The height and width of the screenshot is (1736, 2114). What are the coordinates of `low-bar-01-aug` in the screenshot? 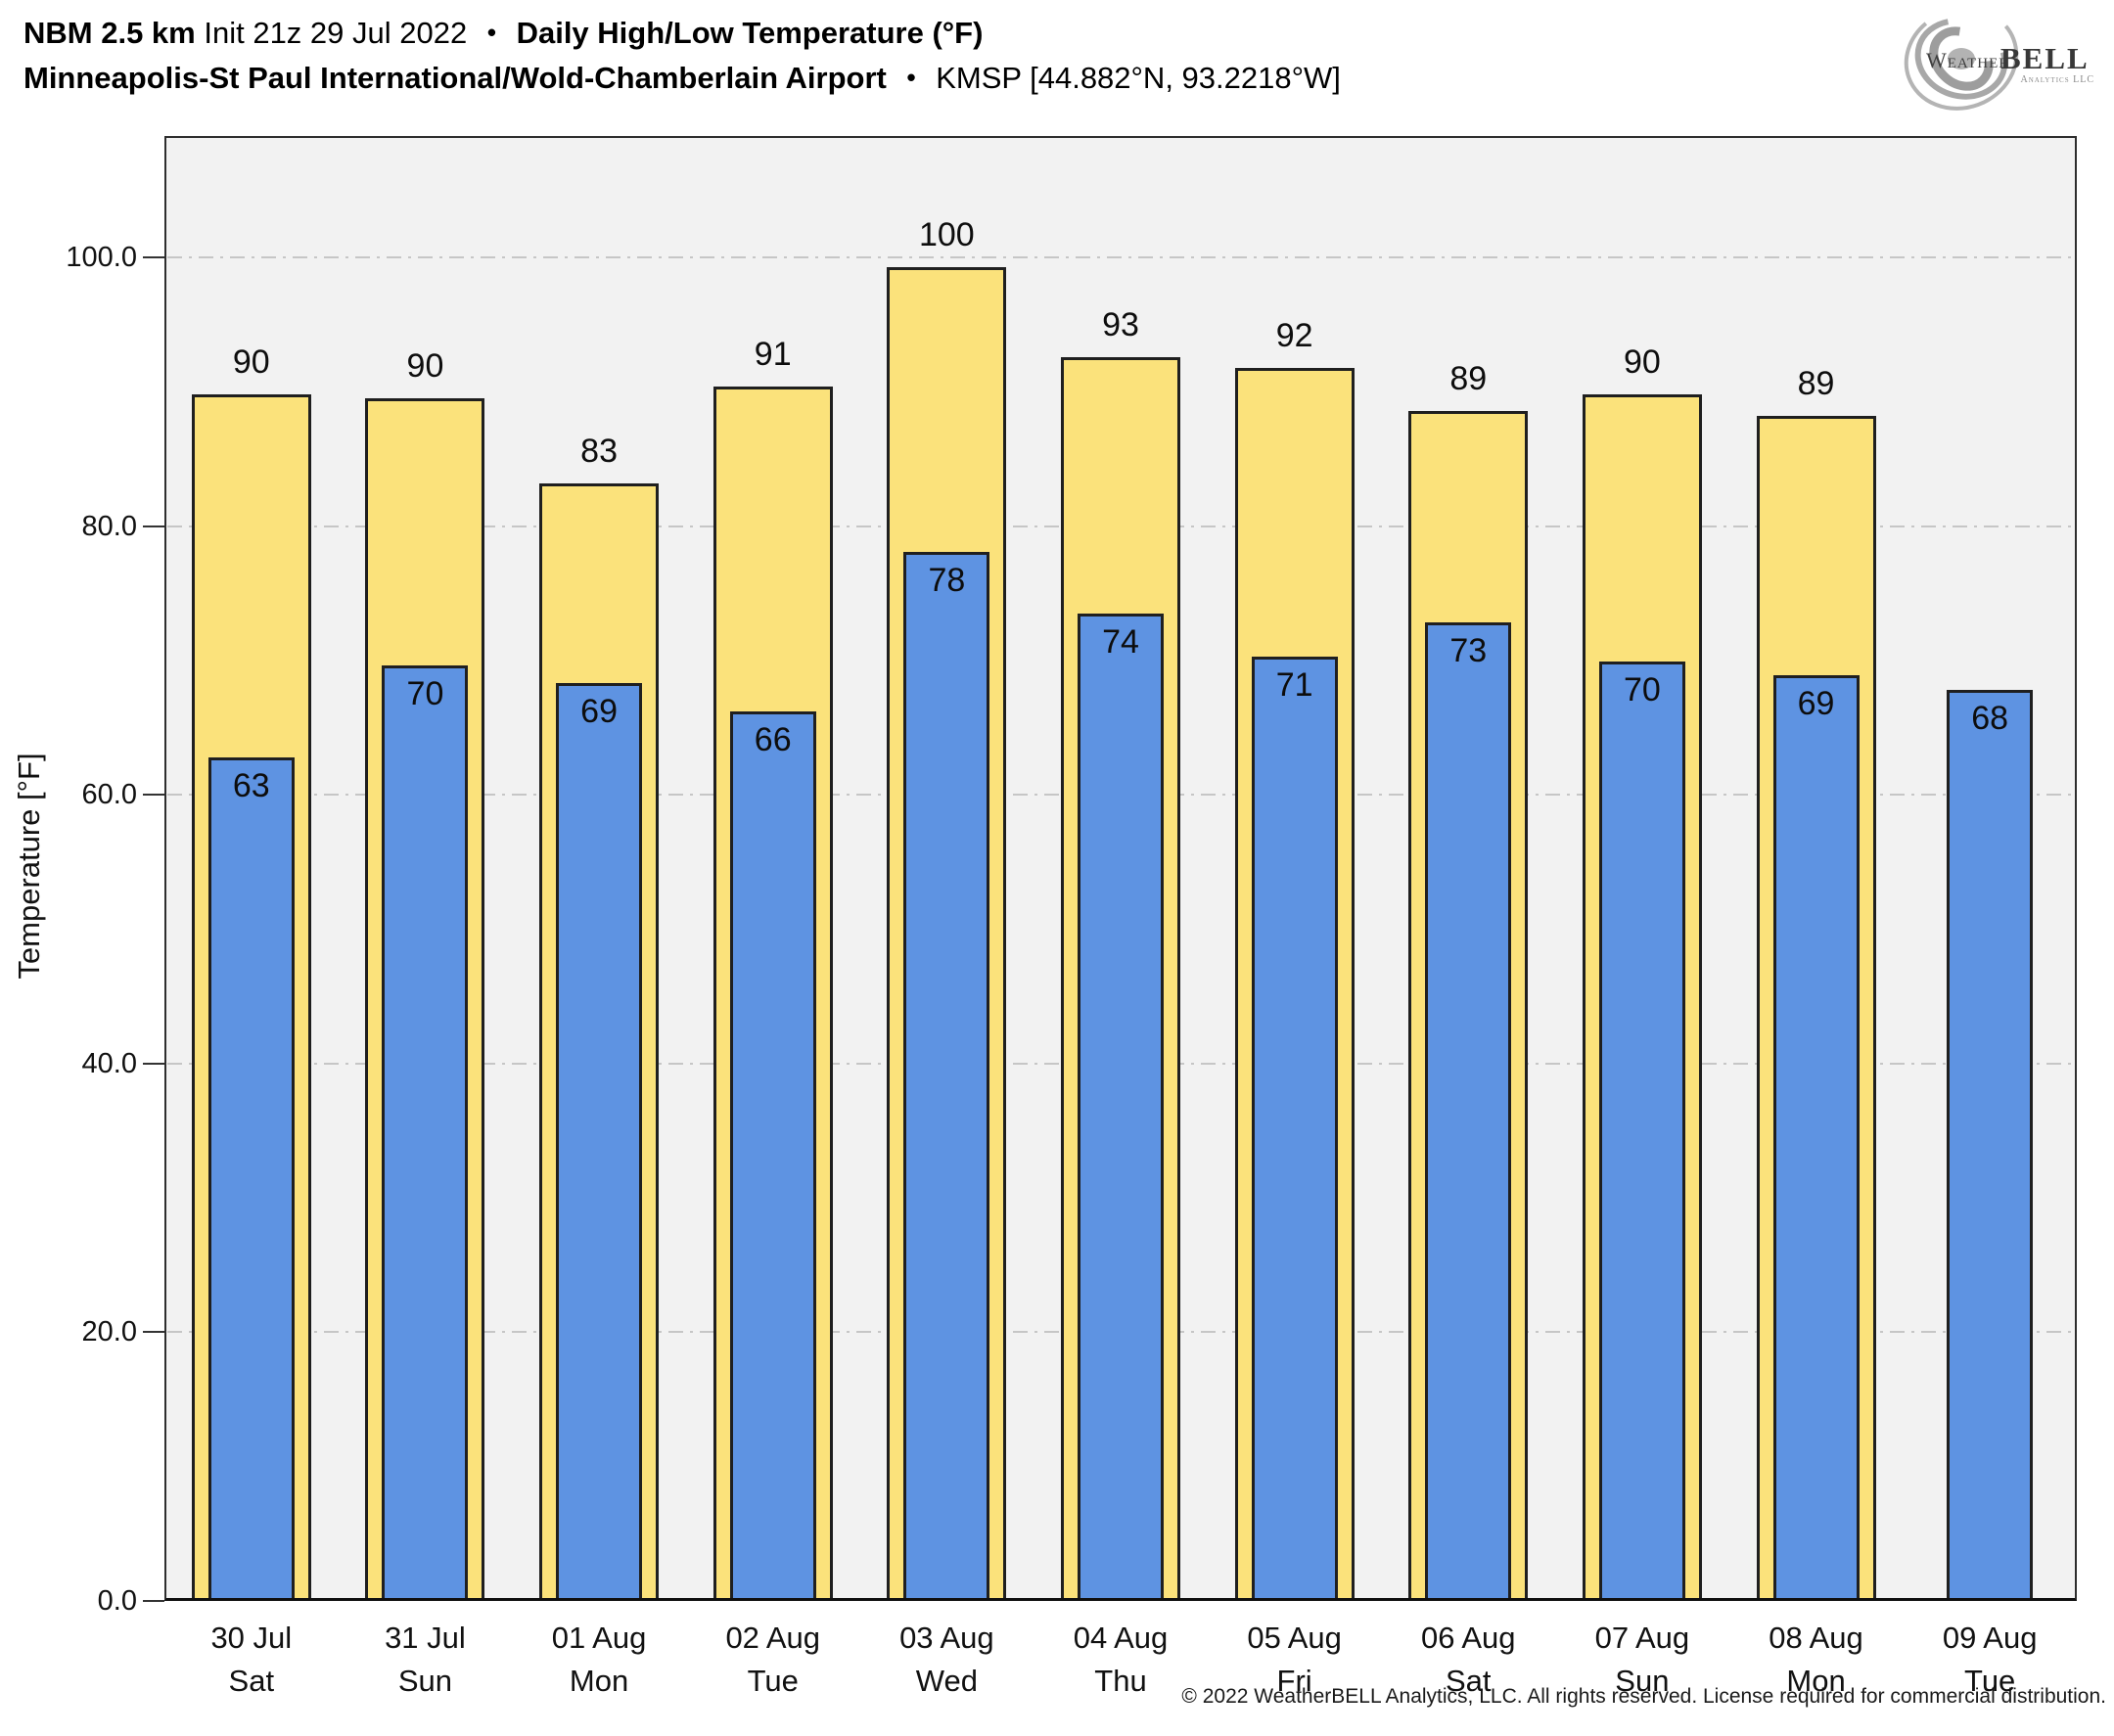 It's located at (599, 1140).